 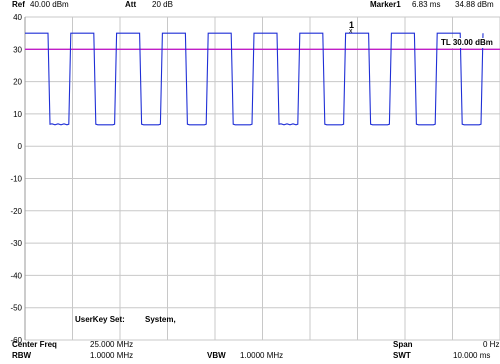 I want to click on center-freq-label: Center Freq, so click(x=34, y=344).